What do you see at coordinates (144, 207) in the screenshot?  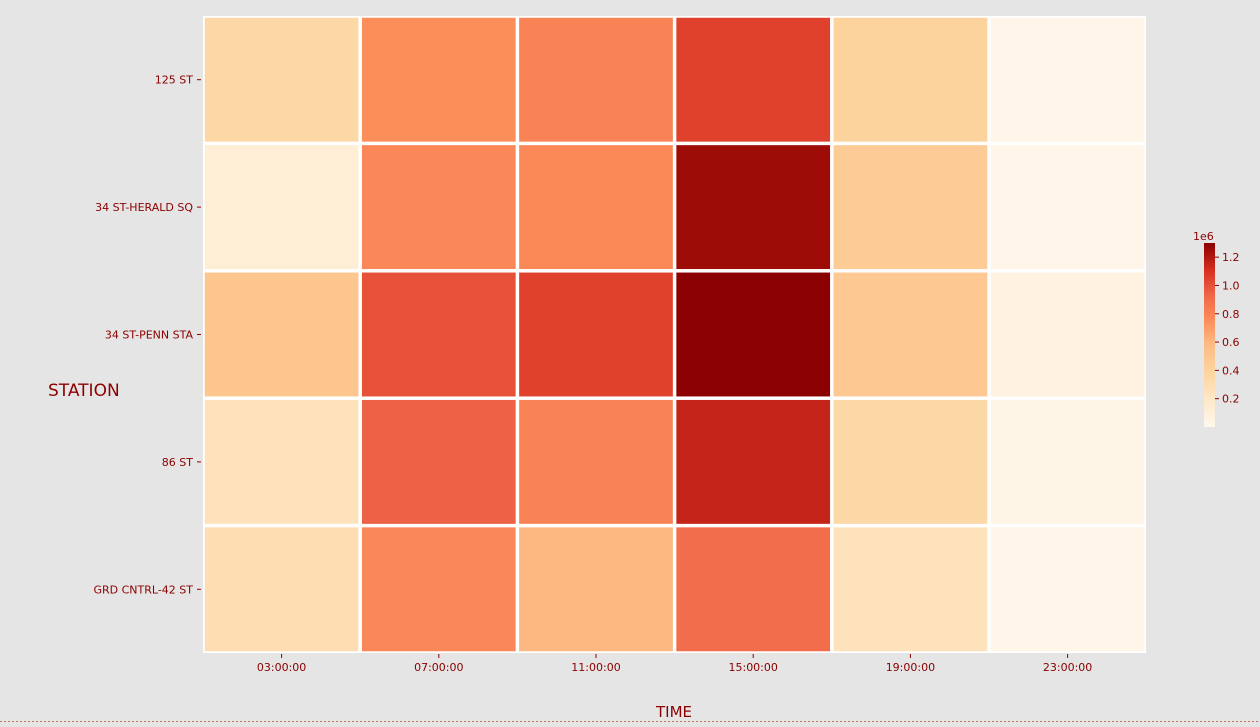 I see `y-tick-label: 34 ST-HERALD SQ` at bounding box center [144, 207].